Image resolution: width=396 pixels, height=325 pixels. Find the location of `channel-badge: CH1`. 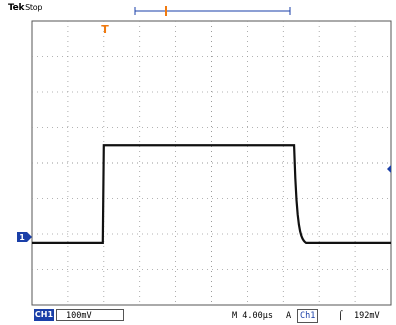

channel-badge: CH1 is located at coordinates (44, 315).